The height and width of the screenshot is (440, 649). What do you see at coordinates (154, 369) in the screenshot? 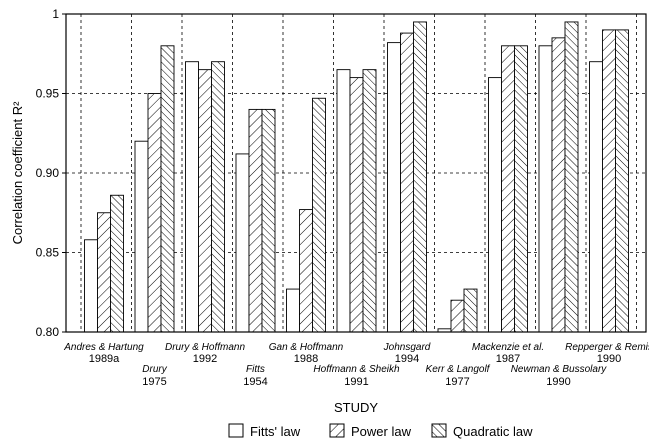
I see `study-name-label: Drury` at bounding box center [154, 369].